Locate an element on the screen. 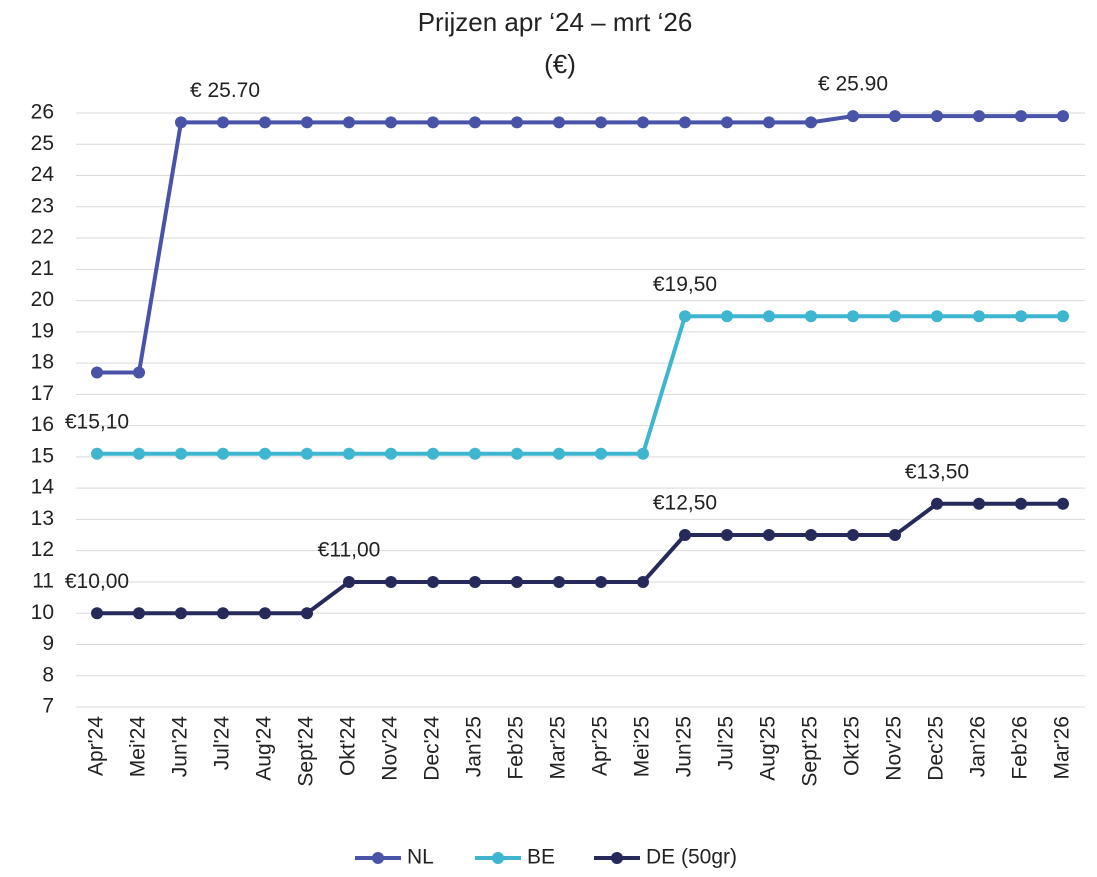  y-tick-label: 22 is located at coordinates (42, 237).